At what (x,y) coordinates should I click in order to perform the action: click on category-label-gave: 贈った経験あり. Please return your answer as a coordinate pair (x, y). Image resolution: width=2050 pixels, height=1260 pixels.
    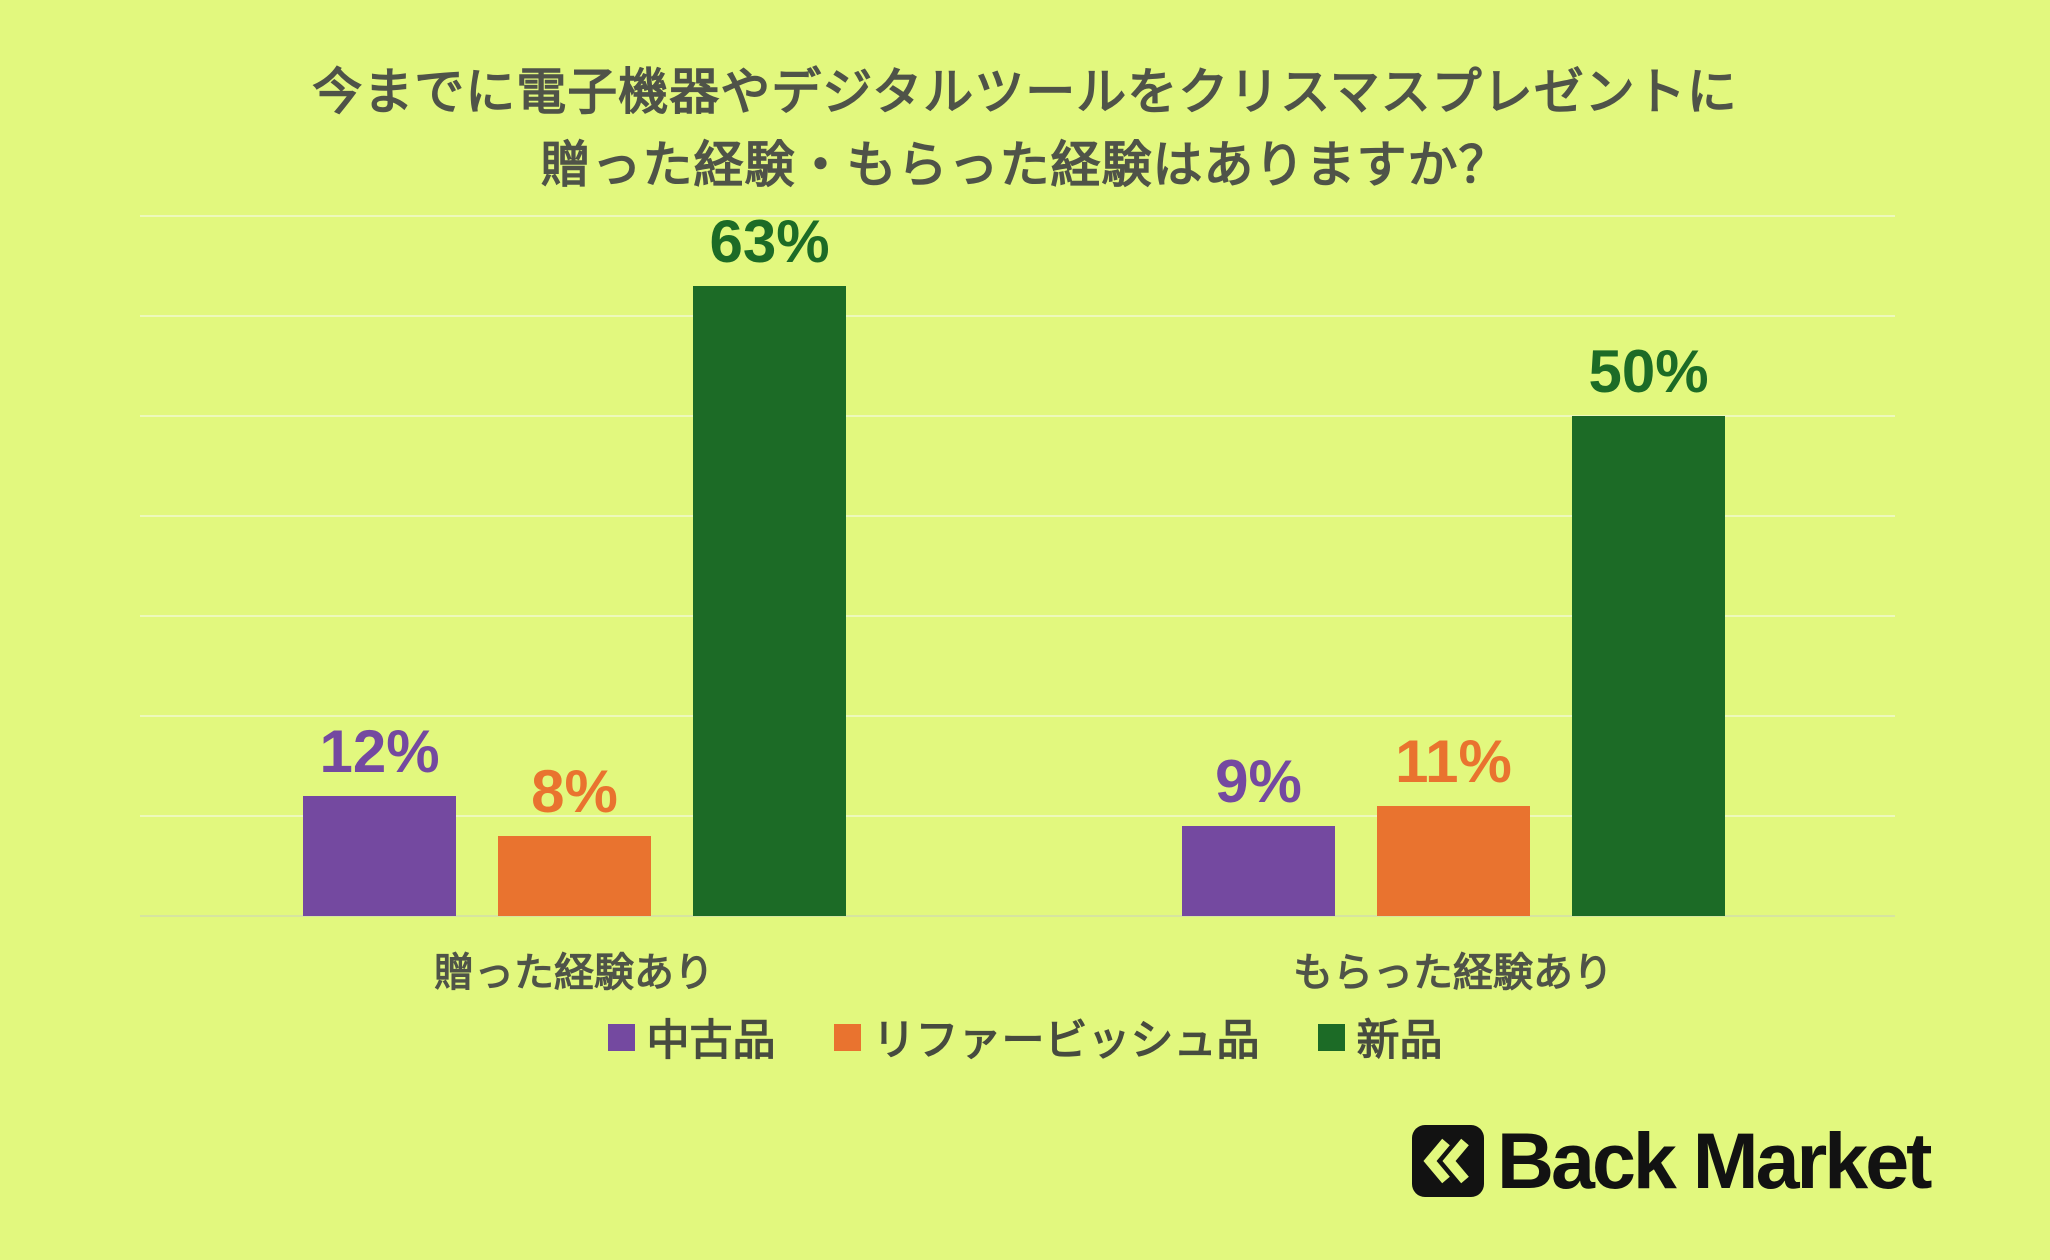
    Looking at the image, I should click on (574, 973).